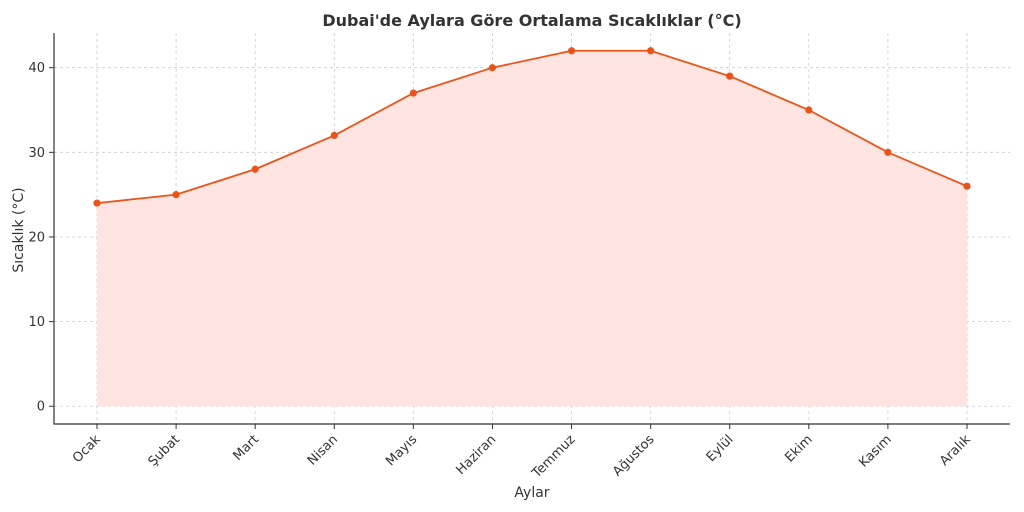 This screenshot has height=512, width=1024. I want to click on x-tick-label-4: Mayıs, so click(401, 450).